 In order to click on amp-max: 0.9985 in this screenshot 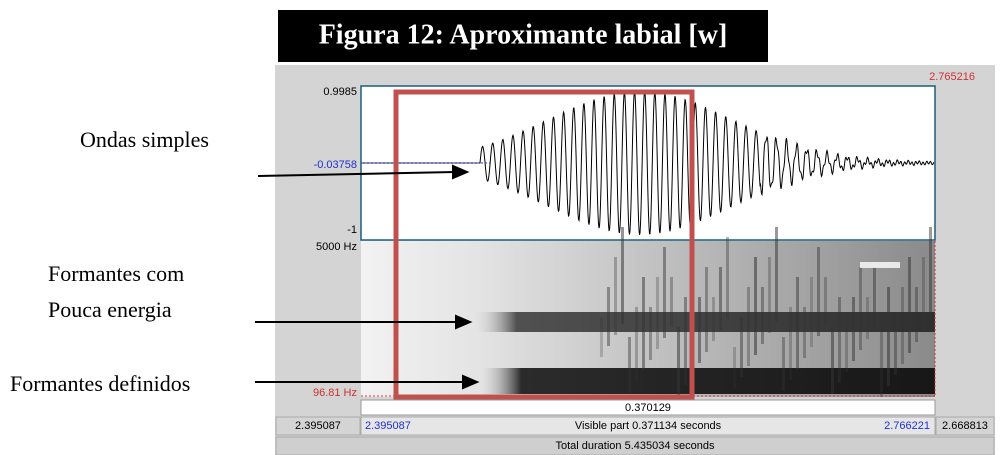, I will do `click(340, 92)`.